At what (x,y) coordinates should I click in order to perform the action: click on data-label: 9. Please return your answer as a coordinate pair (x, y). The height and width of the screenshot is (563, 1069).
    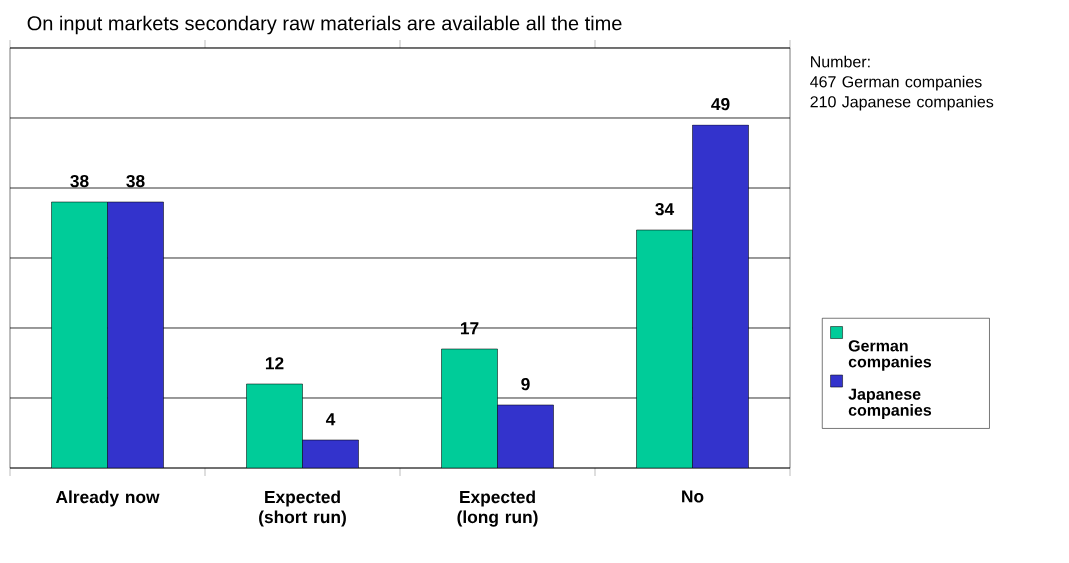
    Looking at the image, I should click on (525, 384).